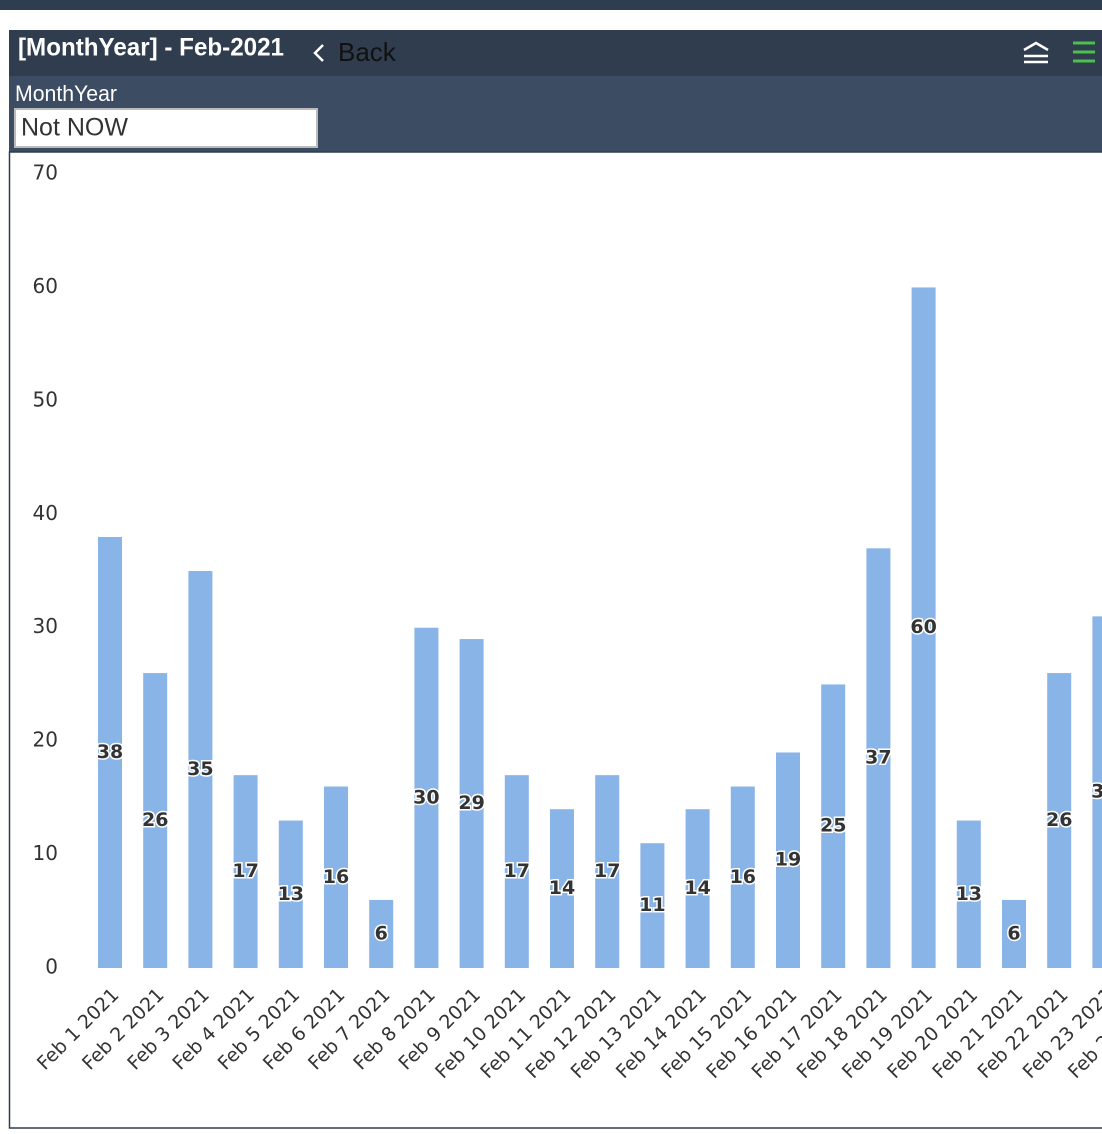 The image size is (1102, 1134). Describe the element at coordinates (367, 52) in the screenshot. I see `back-label: Back` at that location.